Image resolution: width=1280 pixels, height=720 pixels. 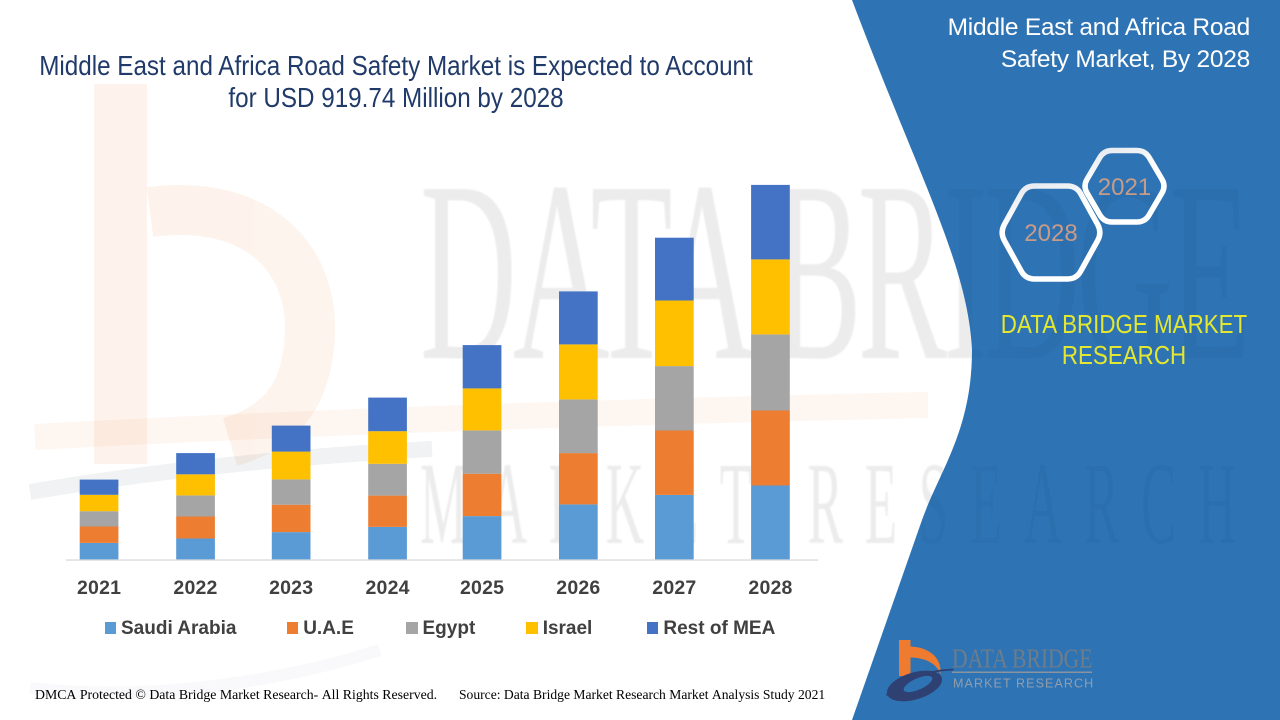 I want to click on svg-text: MARKET RESEARCH, so click(x=1023, y=684).